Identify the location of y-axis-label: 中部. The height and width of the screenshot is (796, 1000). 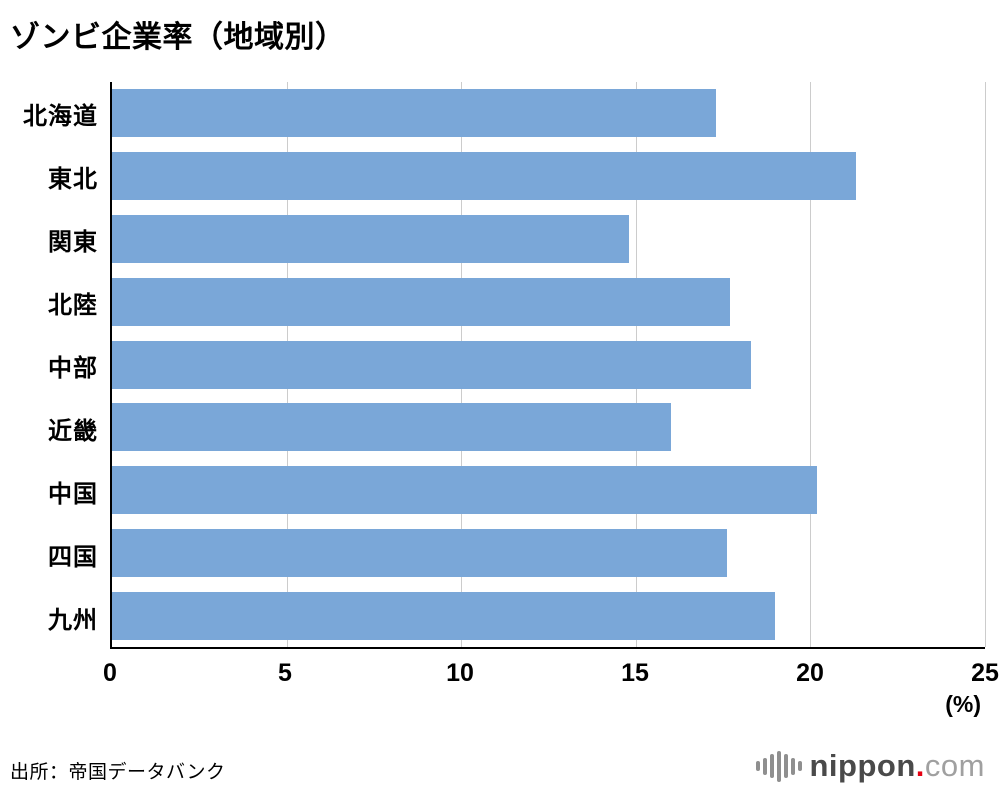
(73, 368).